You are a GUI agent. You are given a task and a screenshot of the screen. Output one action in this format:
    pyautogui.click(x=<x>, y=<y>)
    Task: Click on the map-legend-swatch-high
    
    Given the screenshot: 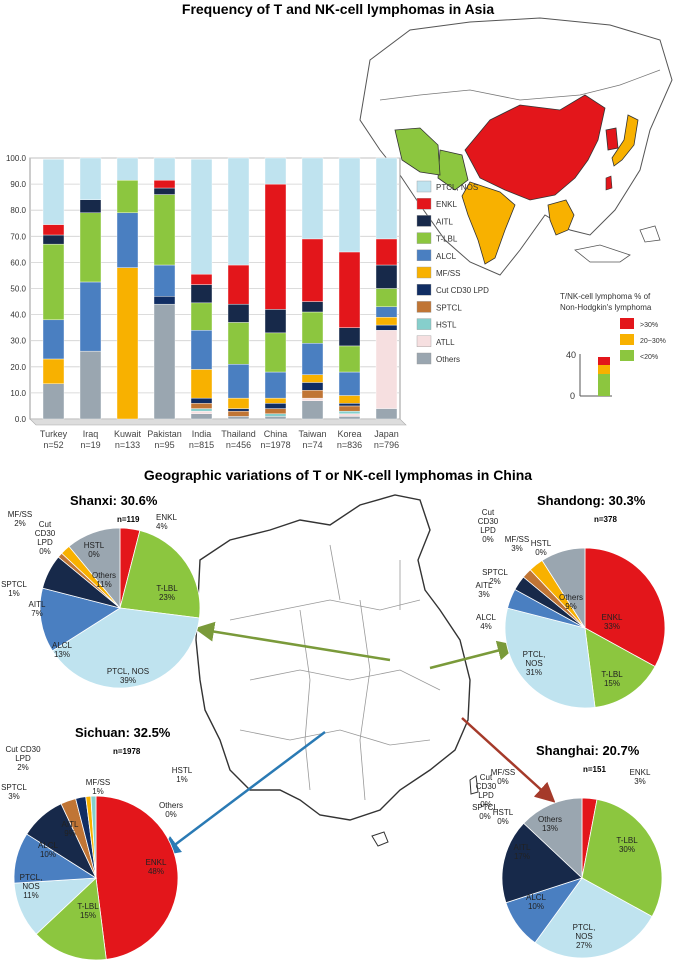 What is the action you would take?
    pyautogui.click(x=627, y=323)
    